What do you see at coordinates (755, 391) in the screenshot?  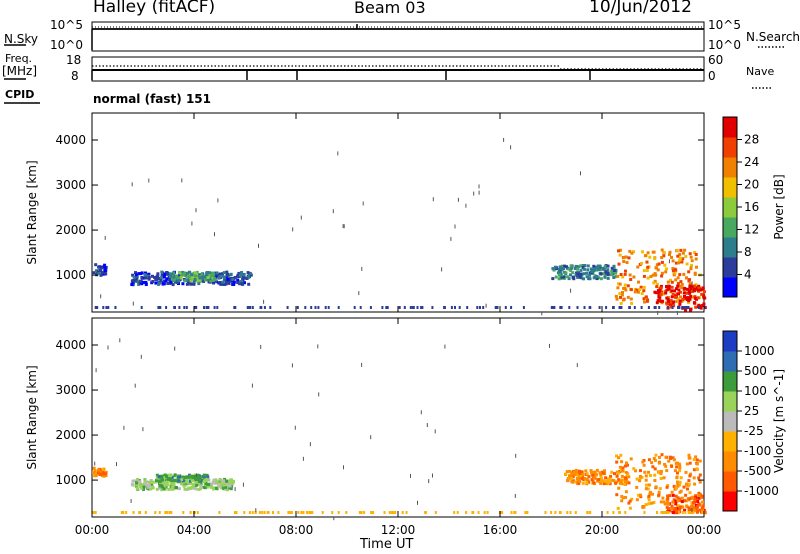 I see `colorbar-tick-label: 100` at bounding box center [755, 391].